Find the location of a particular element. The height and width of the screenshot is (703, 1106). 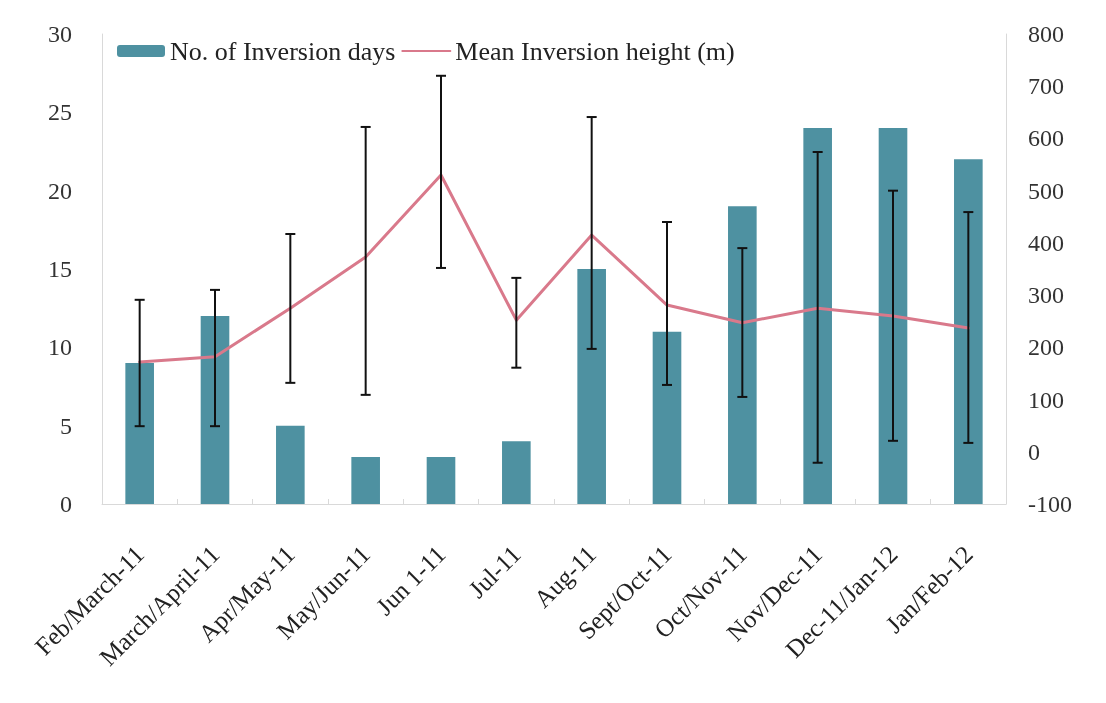

y-tick-label: 30 is located at coordinates (60, 34).